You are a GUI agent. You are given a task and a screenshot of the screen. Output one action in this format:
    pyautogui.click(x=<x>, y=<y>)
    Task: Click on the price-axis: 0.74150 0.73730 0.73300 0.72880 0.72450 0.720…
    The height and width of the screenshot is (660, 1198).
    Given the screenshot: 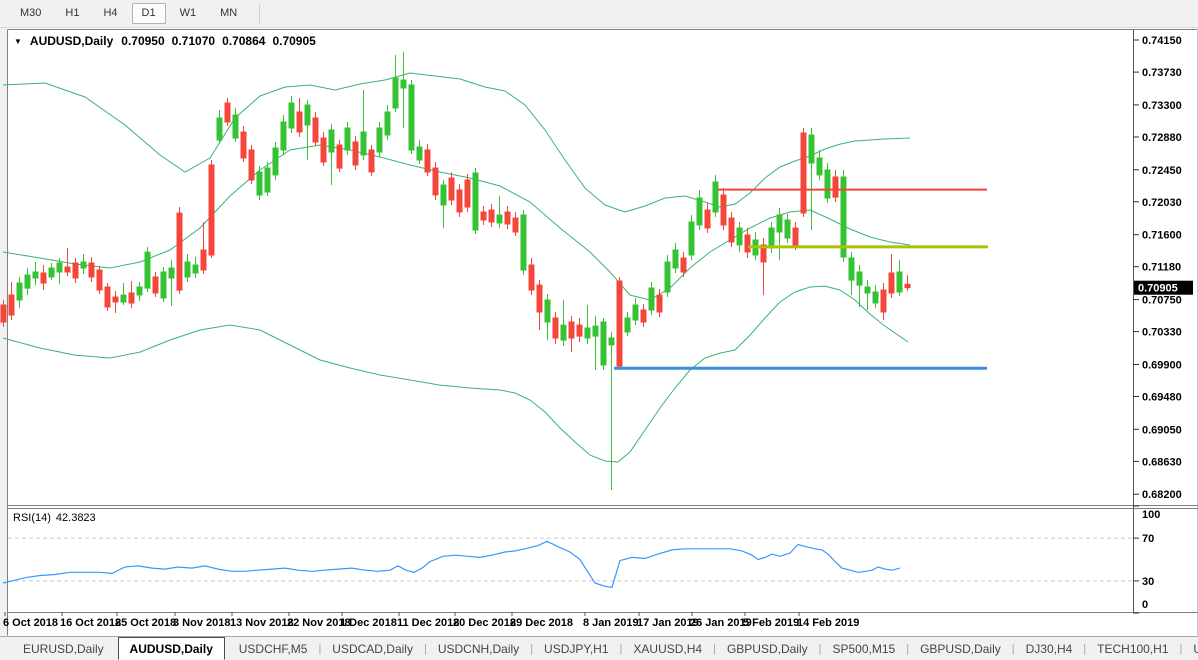 What is the action you would take?
    pyautogui.click(x=1163, y=268)
    